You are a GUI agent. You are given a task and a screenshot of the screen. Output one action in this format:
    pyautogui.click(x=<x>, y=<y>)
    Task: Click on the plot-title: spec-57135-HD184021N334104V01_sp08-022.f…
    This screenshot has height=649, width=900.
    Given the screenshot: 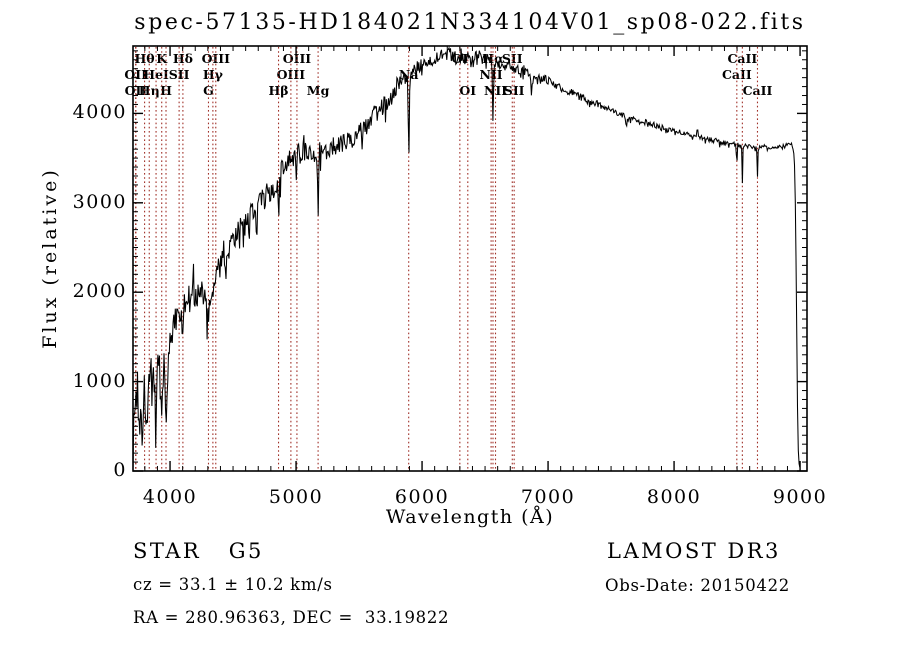 What is the action you would take?
    pyautogui.click(x=470, y=22)
    